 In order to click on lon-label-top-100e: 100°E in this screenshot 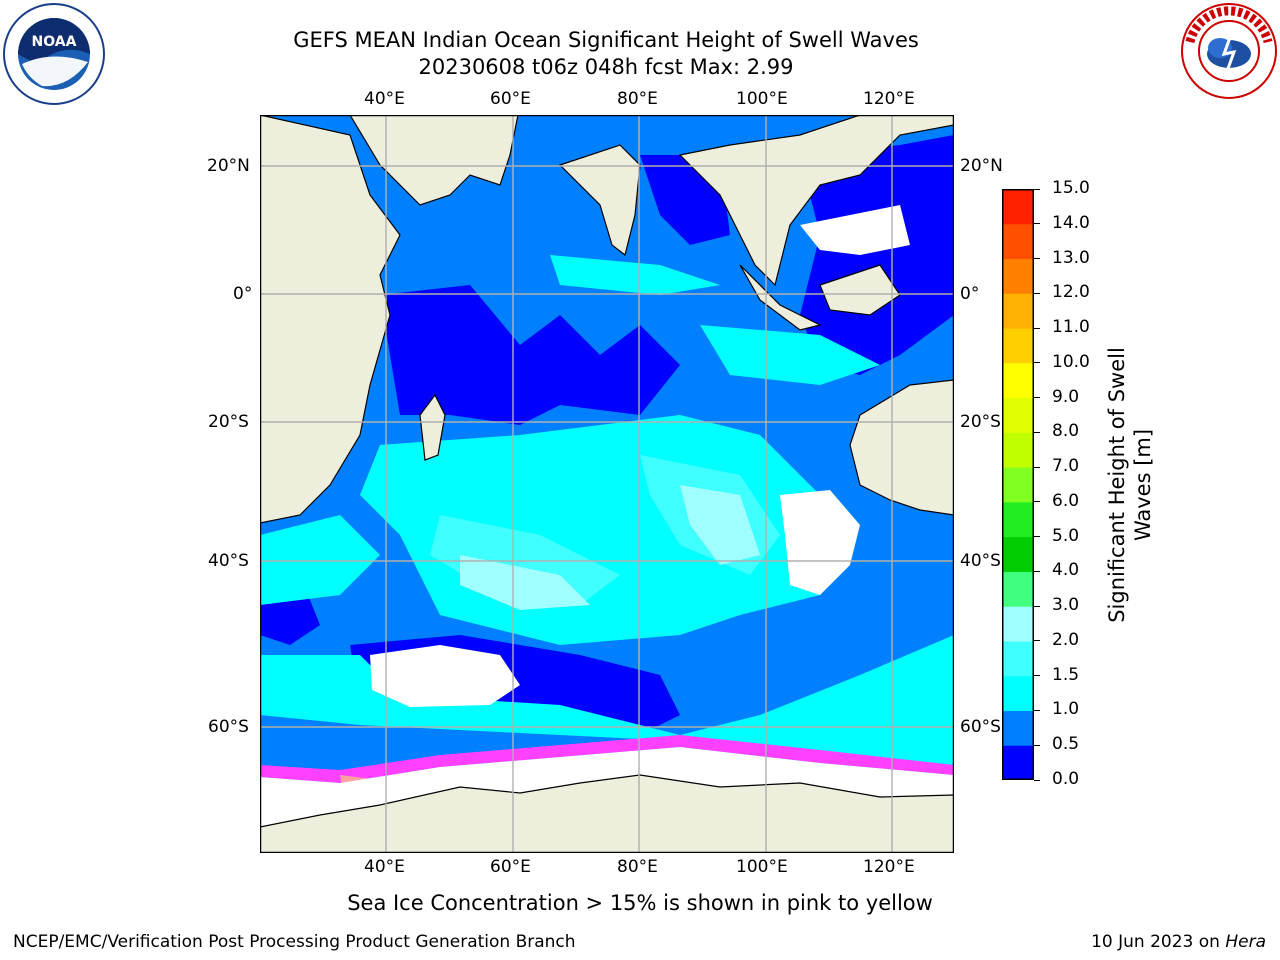, I will do `click(762, 99)`.